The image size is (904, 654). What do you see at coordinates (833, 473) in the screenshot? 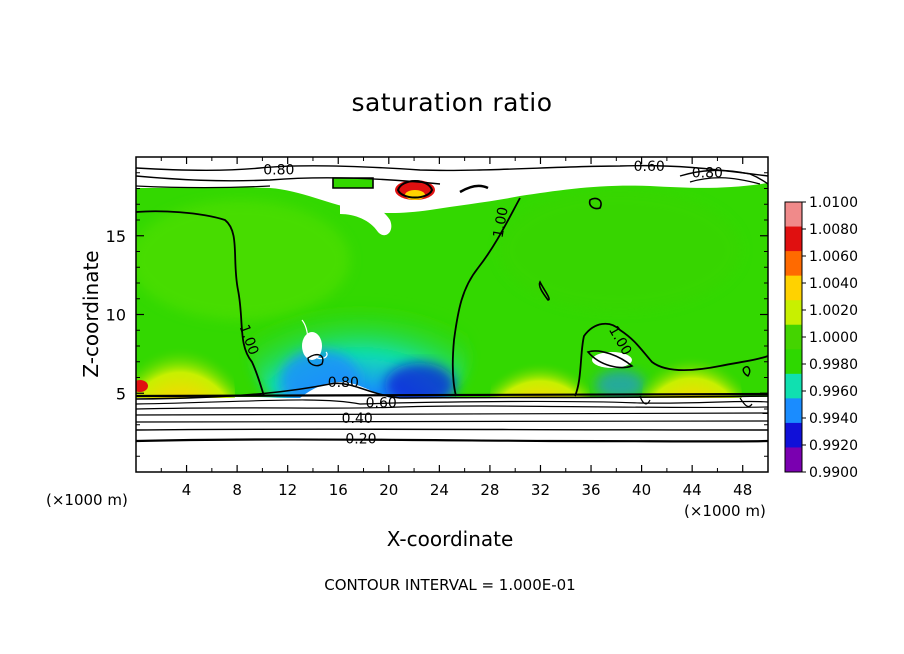
I see `colorbar-label: 0.9900` at bounding box center [833, 473].